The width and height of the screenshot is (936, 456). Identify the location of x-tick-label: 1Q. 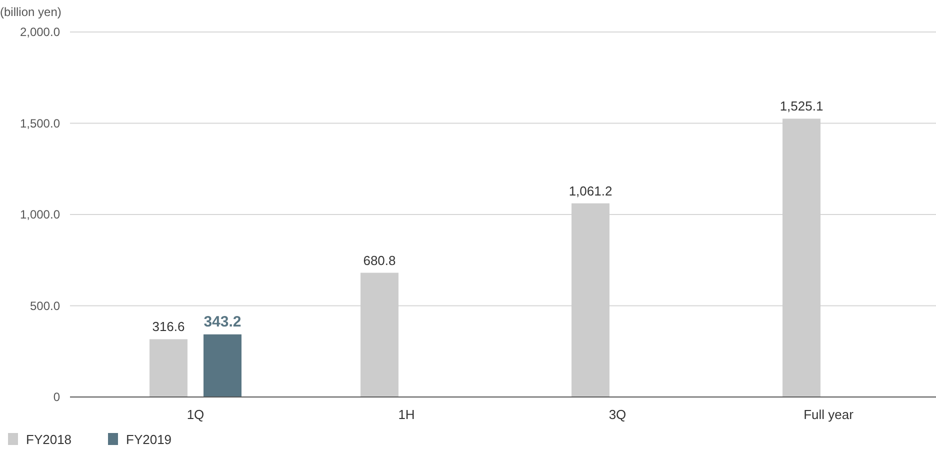
(195, 414).